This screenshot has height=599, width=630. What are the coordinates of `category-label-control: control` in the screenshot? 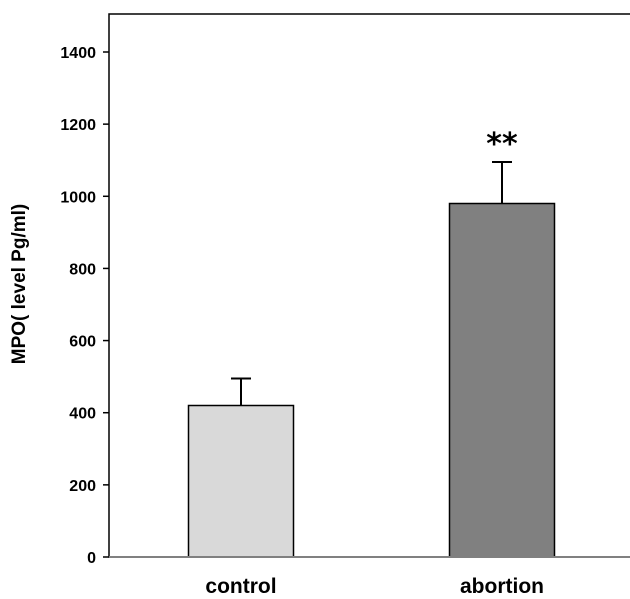 It's located at (240, 586).